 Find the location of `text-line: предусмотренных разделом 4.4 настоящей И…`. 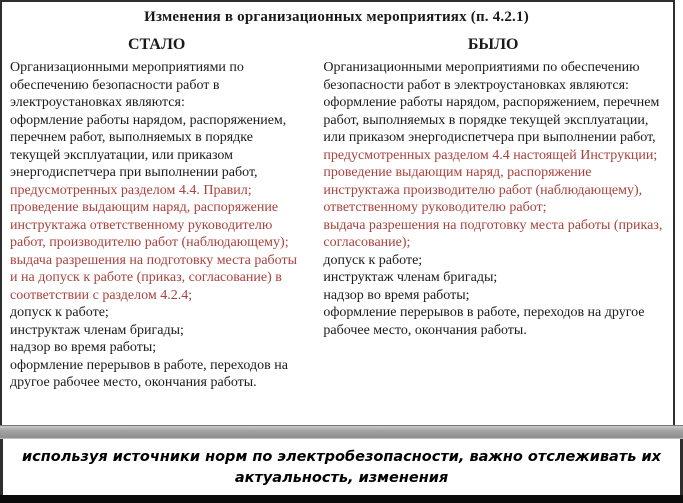

text-line: предусмотренных разделом 4.4 настоящей И… is located at coordinates (490, 155).